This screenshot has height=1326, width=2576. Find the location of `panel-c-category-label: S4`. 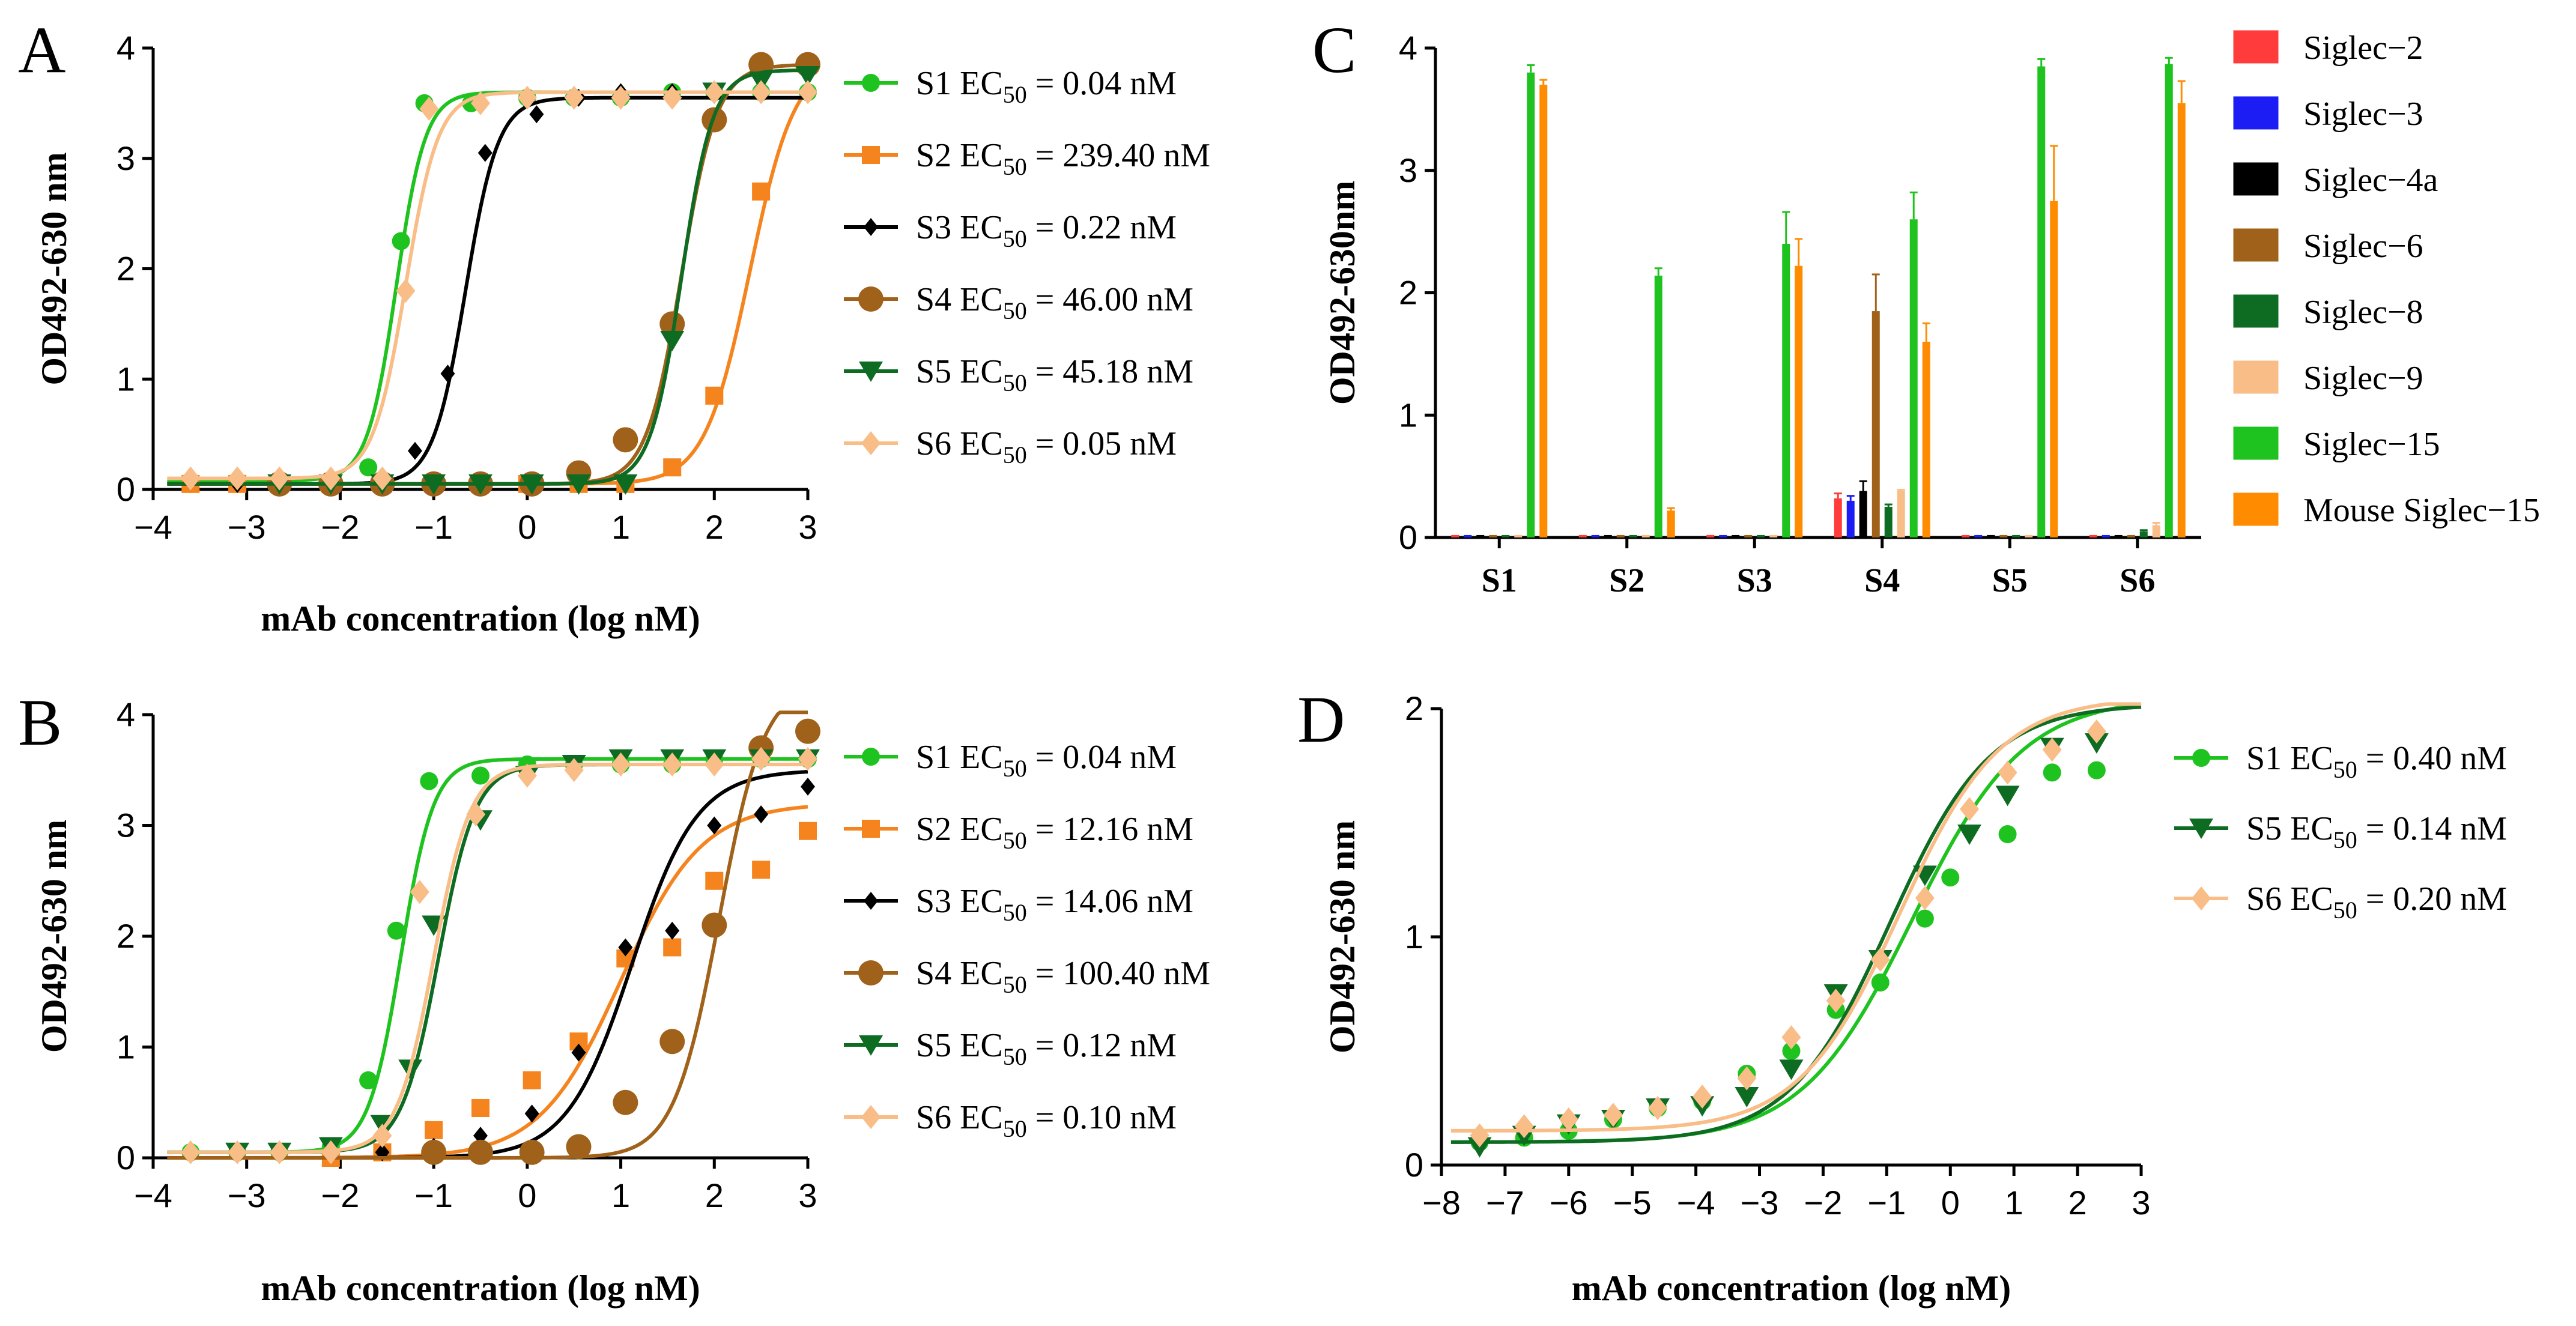

panel-c-category-label: S4 is located at coordinates (1882, 580).